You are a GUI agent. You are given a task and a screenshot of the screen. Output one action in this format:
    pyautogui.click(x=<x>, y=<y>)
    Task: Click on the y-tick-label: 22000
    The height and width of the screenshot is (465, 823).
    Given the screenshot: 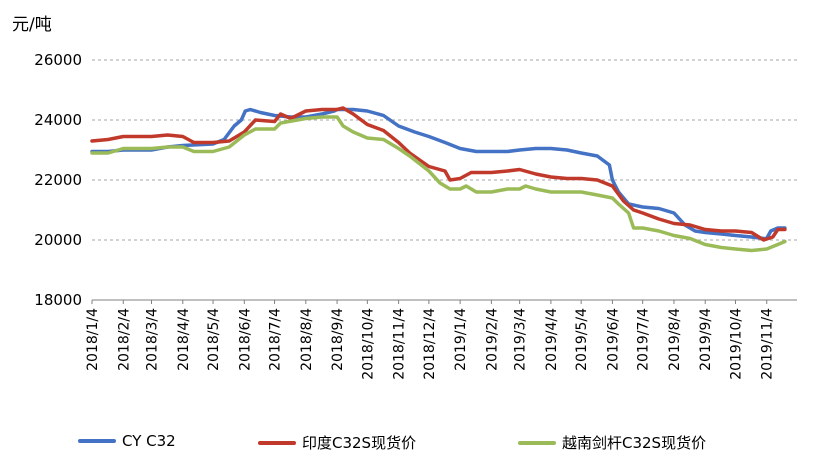 What is the action you would take?
    pyautogui.click(x=58, y=180)
    